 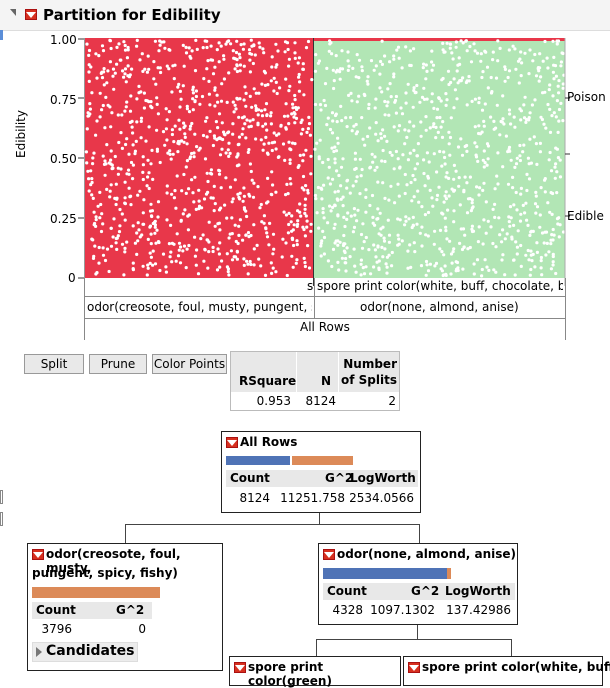 I want to click on split-label-left: odor(creosote, foul, musty, pungent, s, so click(x=199, y=307).